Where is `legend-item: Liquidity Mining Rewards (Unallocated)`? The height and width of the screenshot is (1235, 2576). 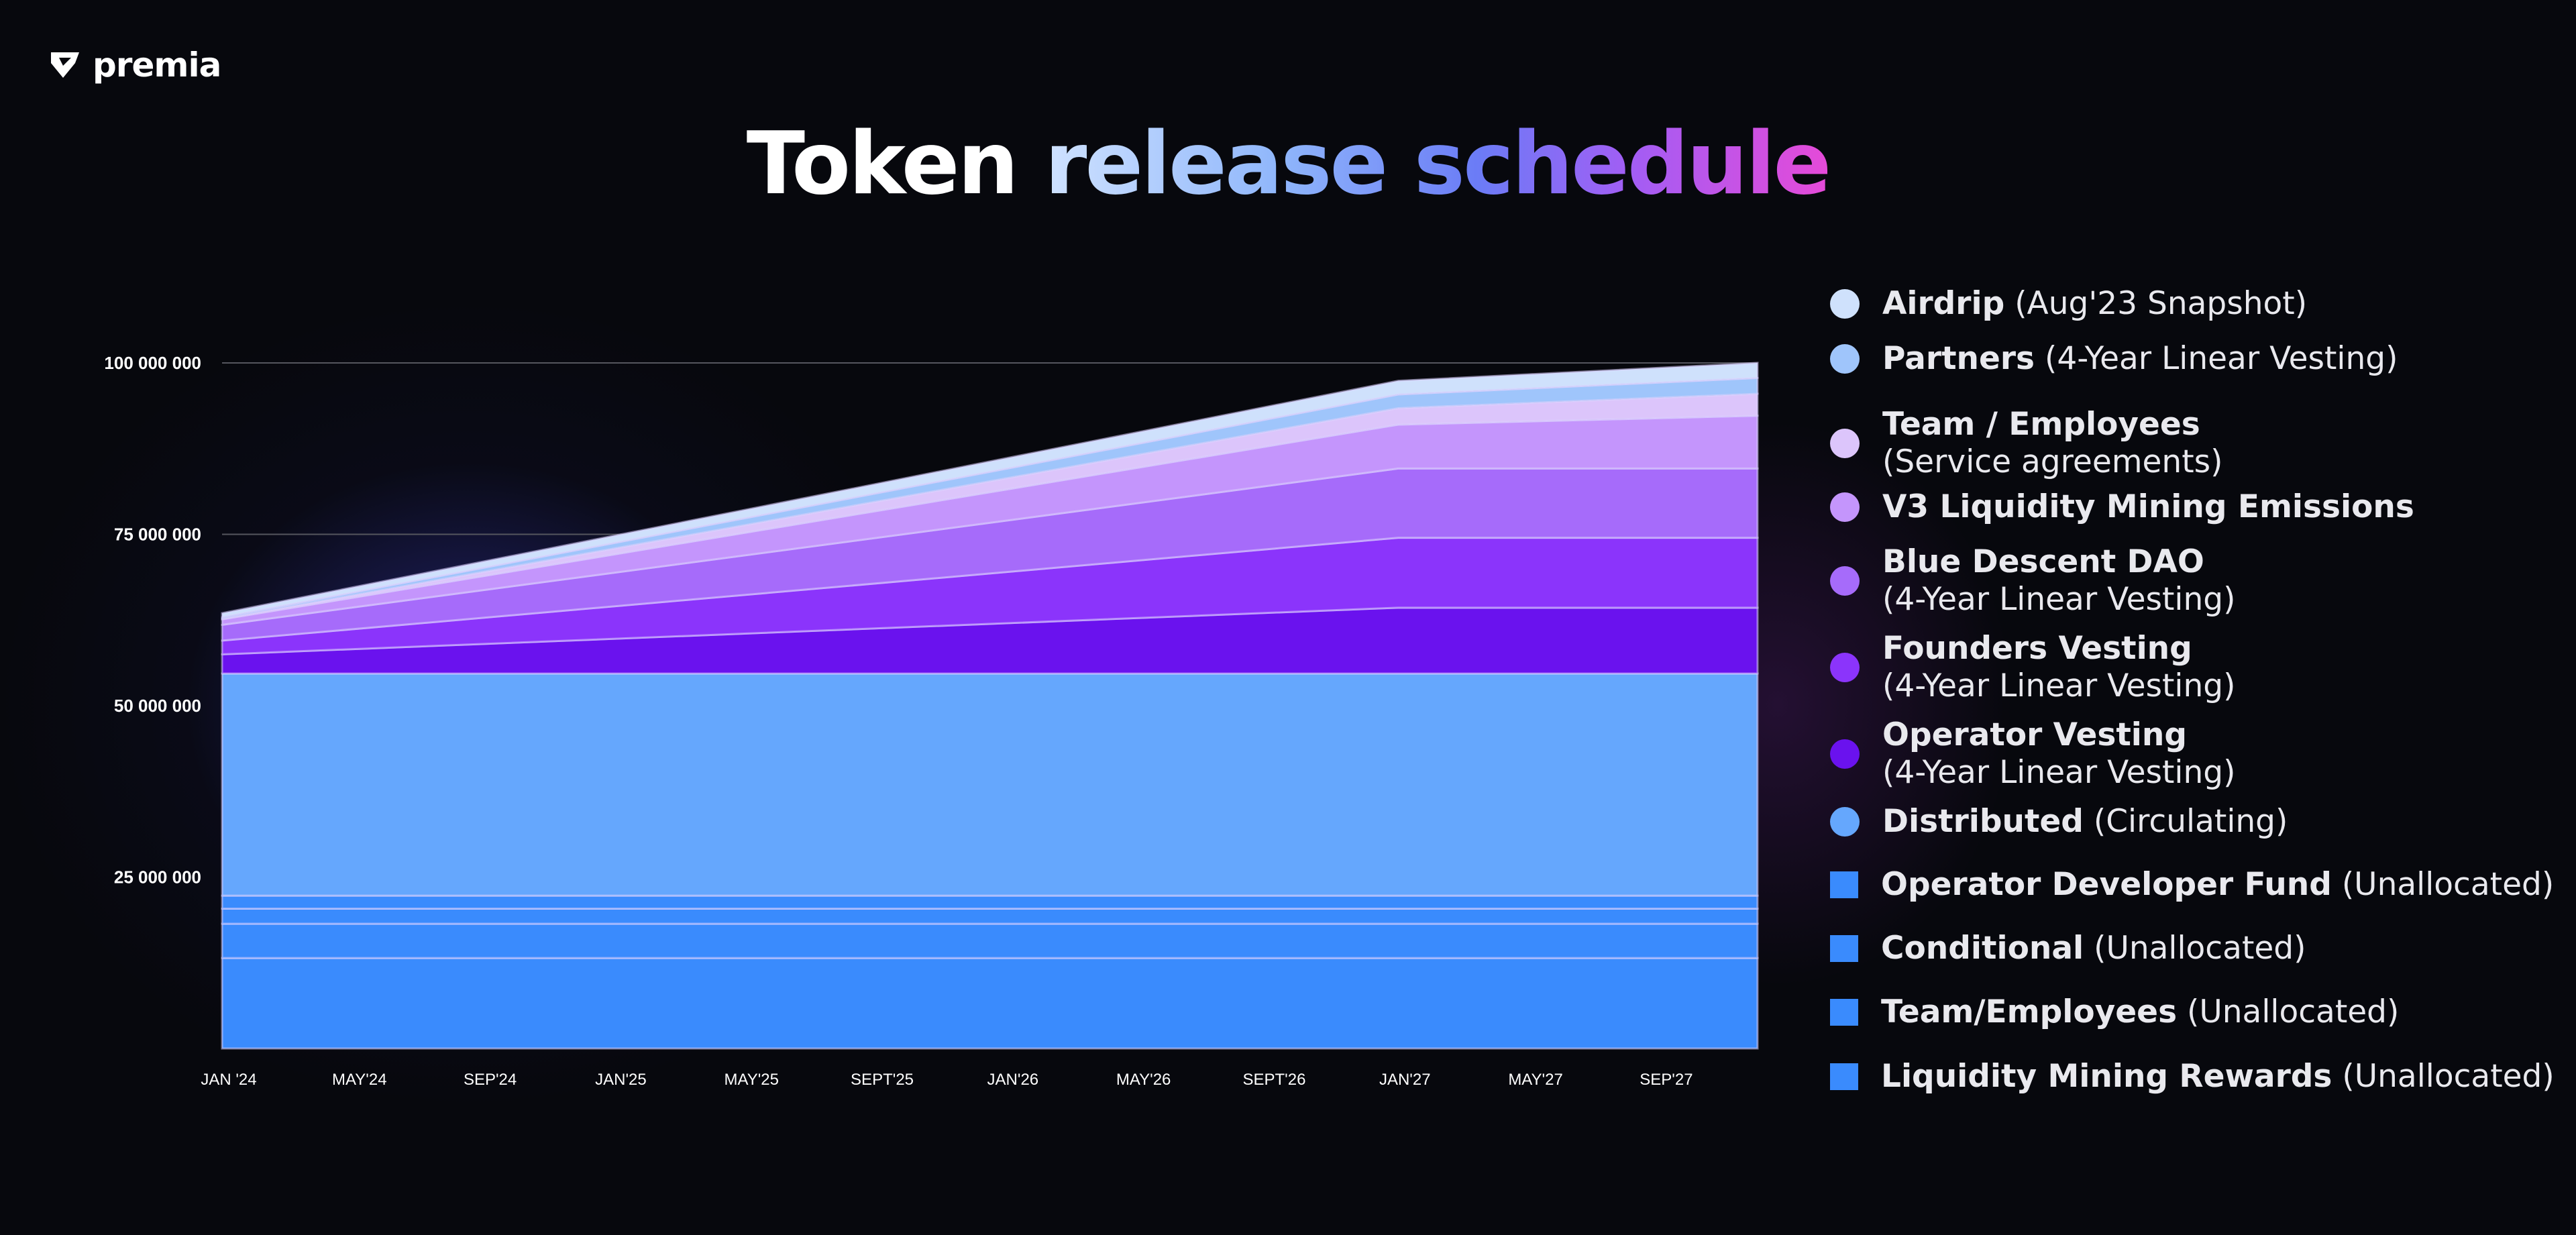
legend-item: Liquidity Mining Rewards (Unallocated) is located at coordinates (2192, 1077).